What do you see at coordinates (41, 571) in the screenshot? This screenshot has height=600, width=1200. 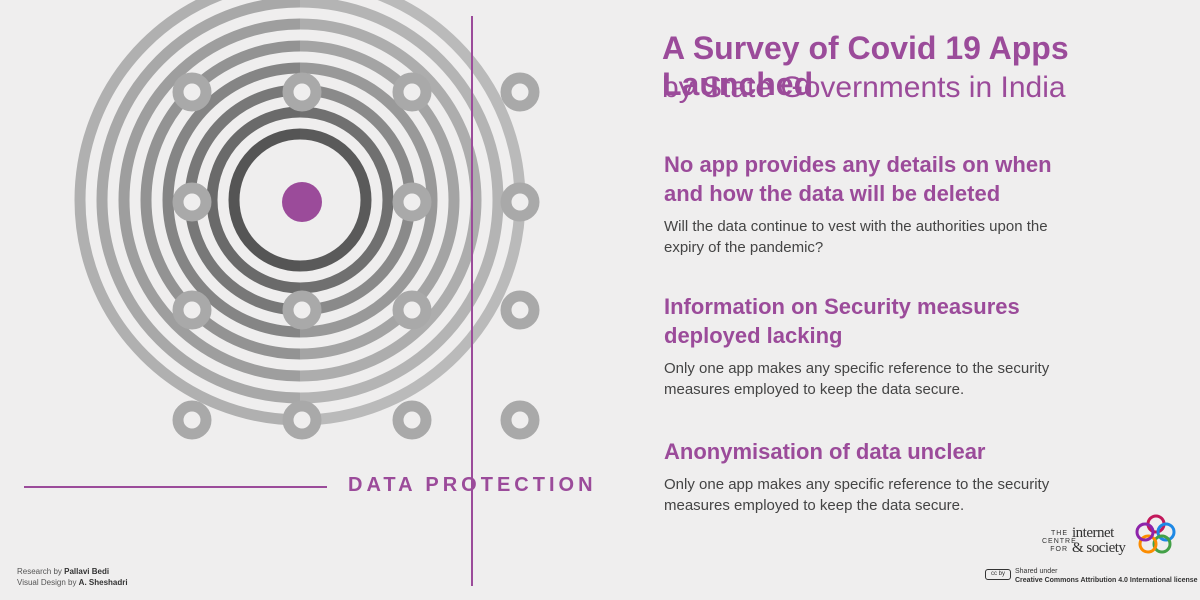 I see `research-prefix: Research by` at bounding box center [41, 571].